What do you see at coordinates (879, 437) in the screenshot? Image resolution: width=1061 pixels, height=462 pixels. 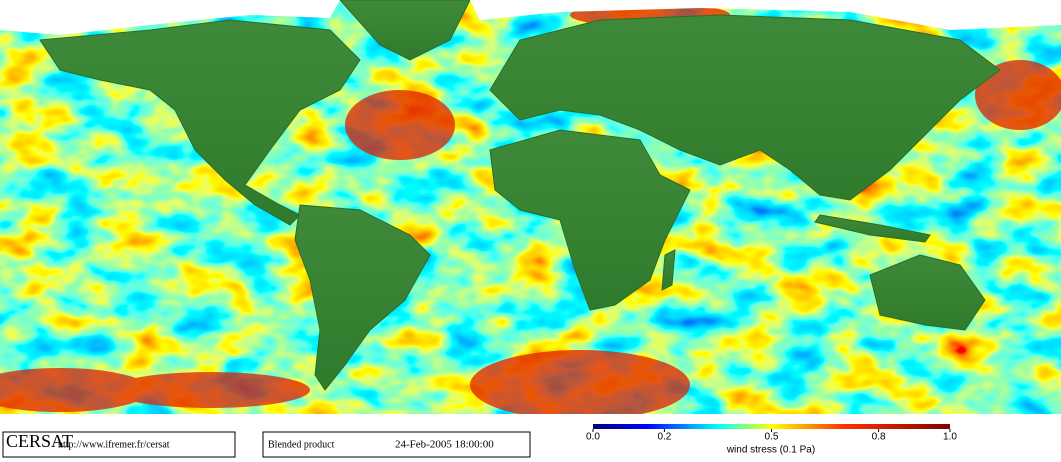 I see `colorbar-tick-label: 0.8` at bounding box center [879, 437].